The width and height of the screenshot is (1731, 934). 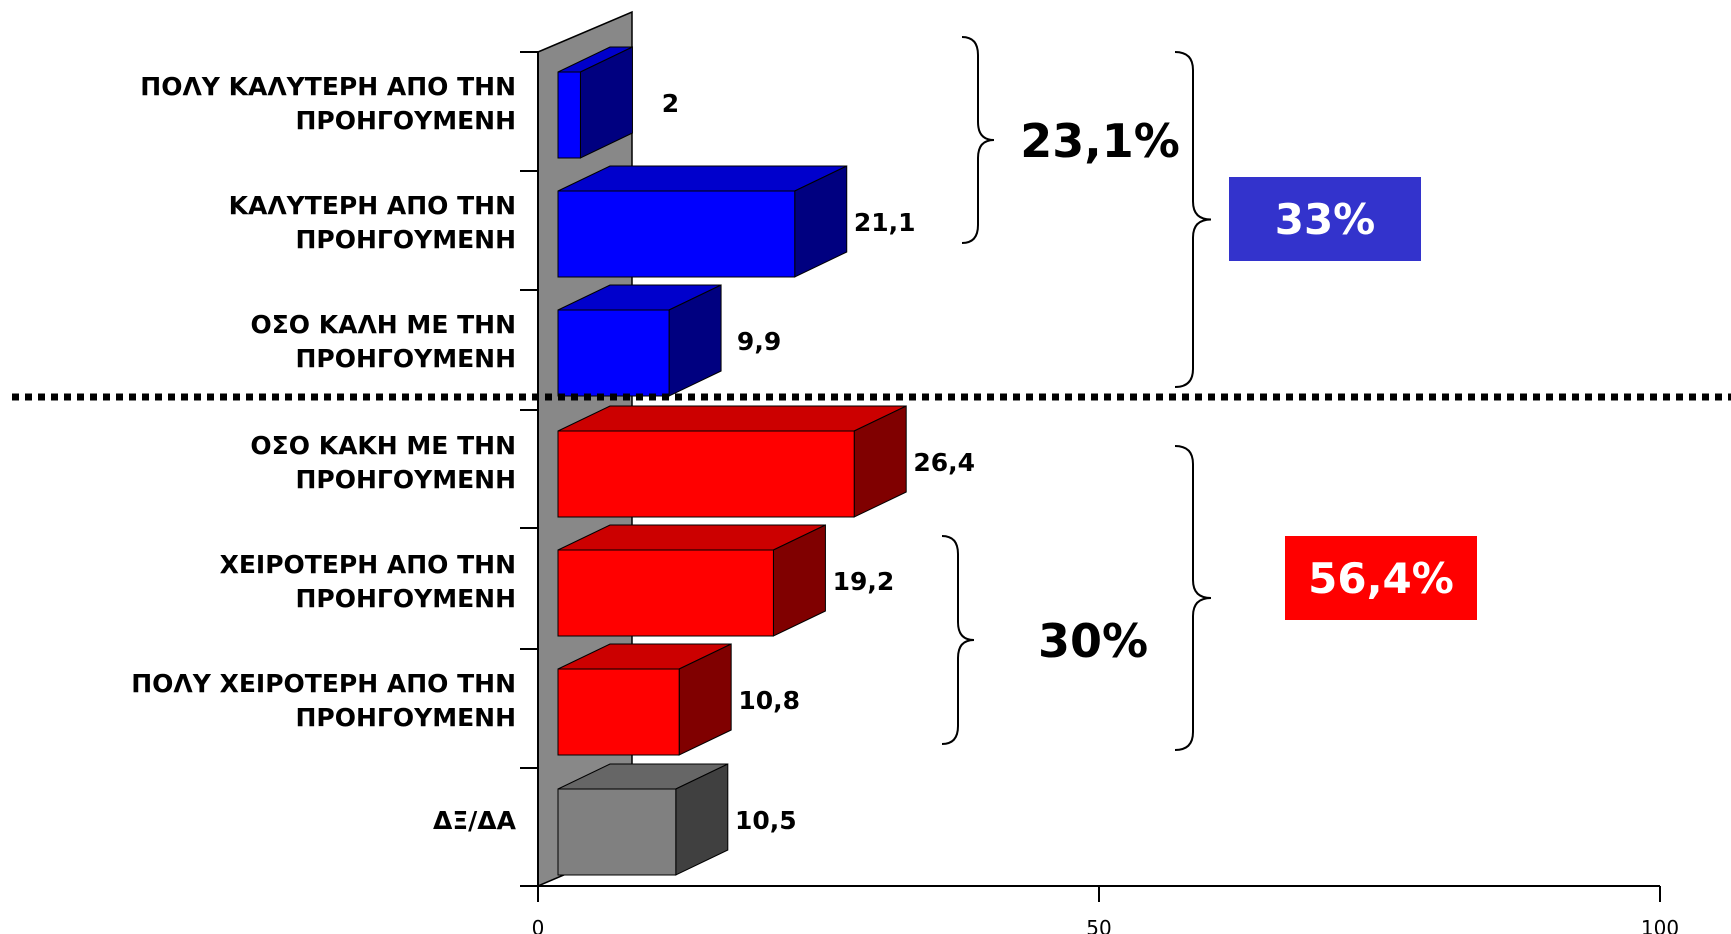 I want to click on data-label: 2, so click(x=670, y=103).